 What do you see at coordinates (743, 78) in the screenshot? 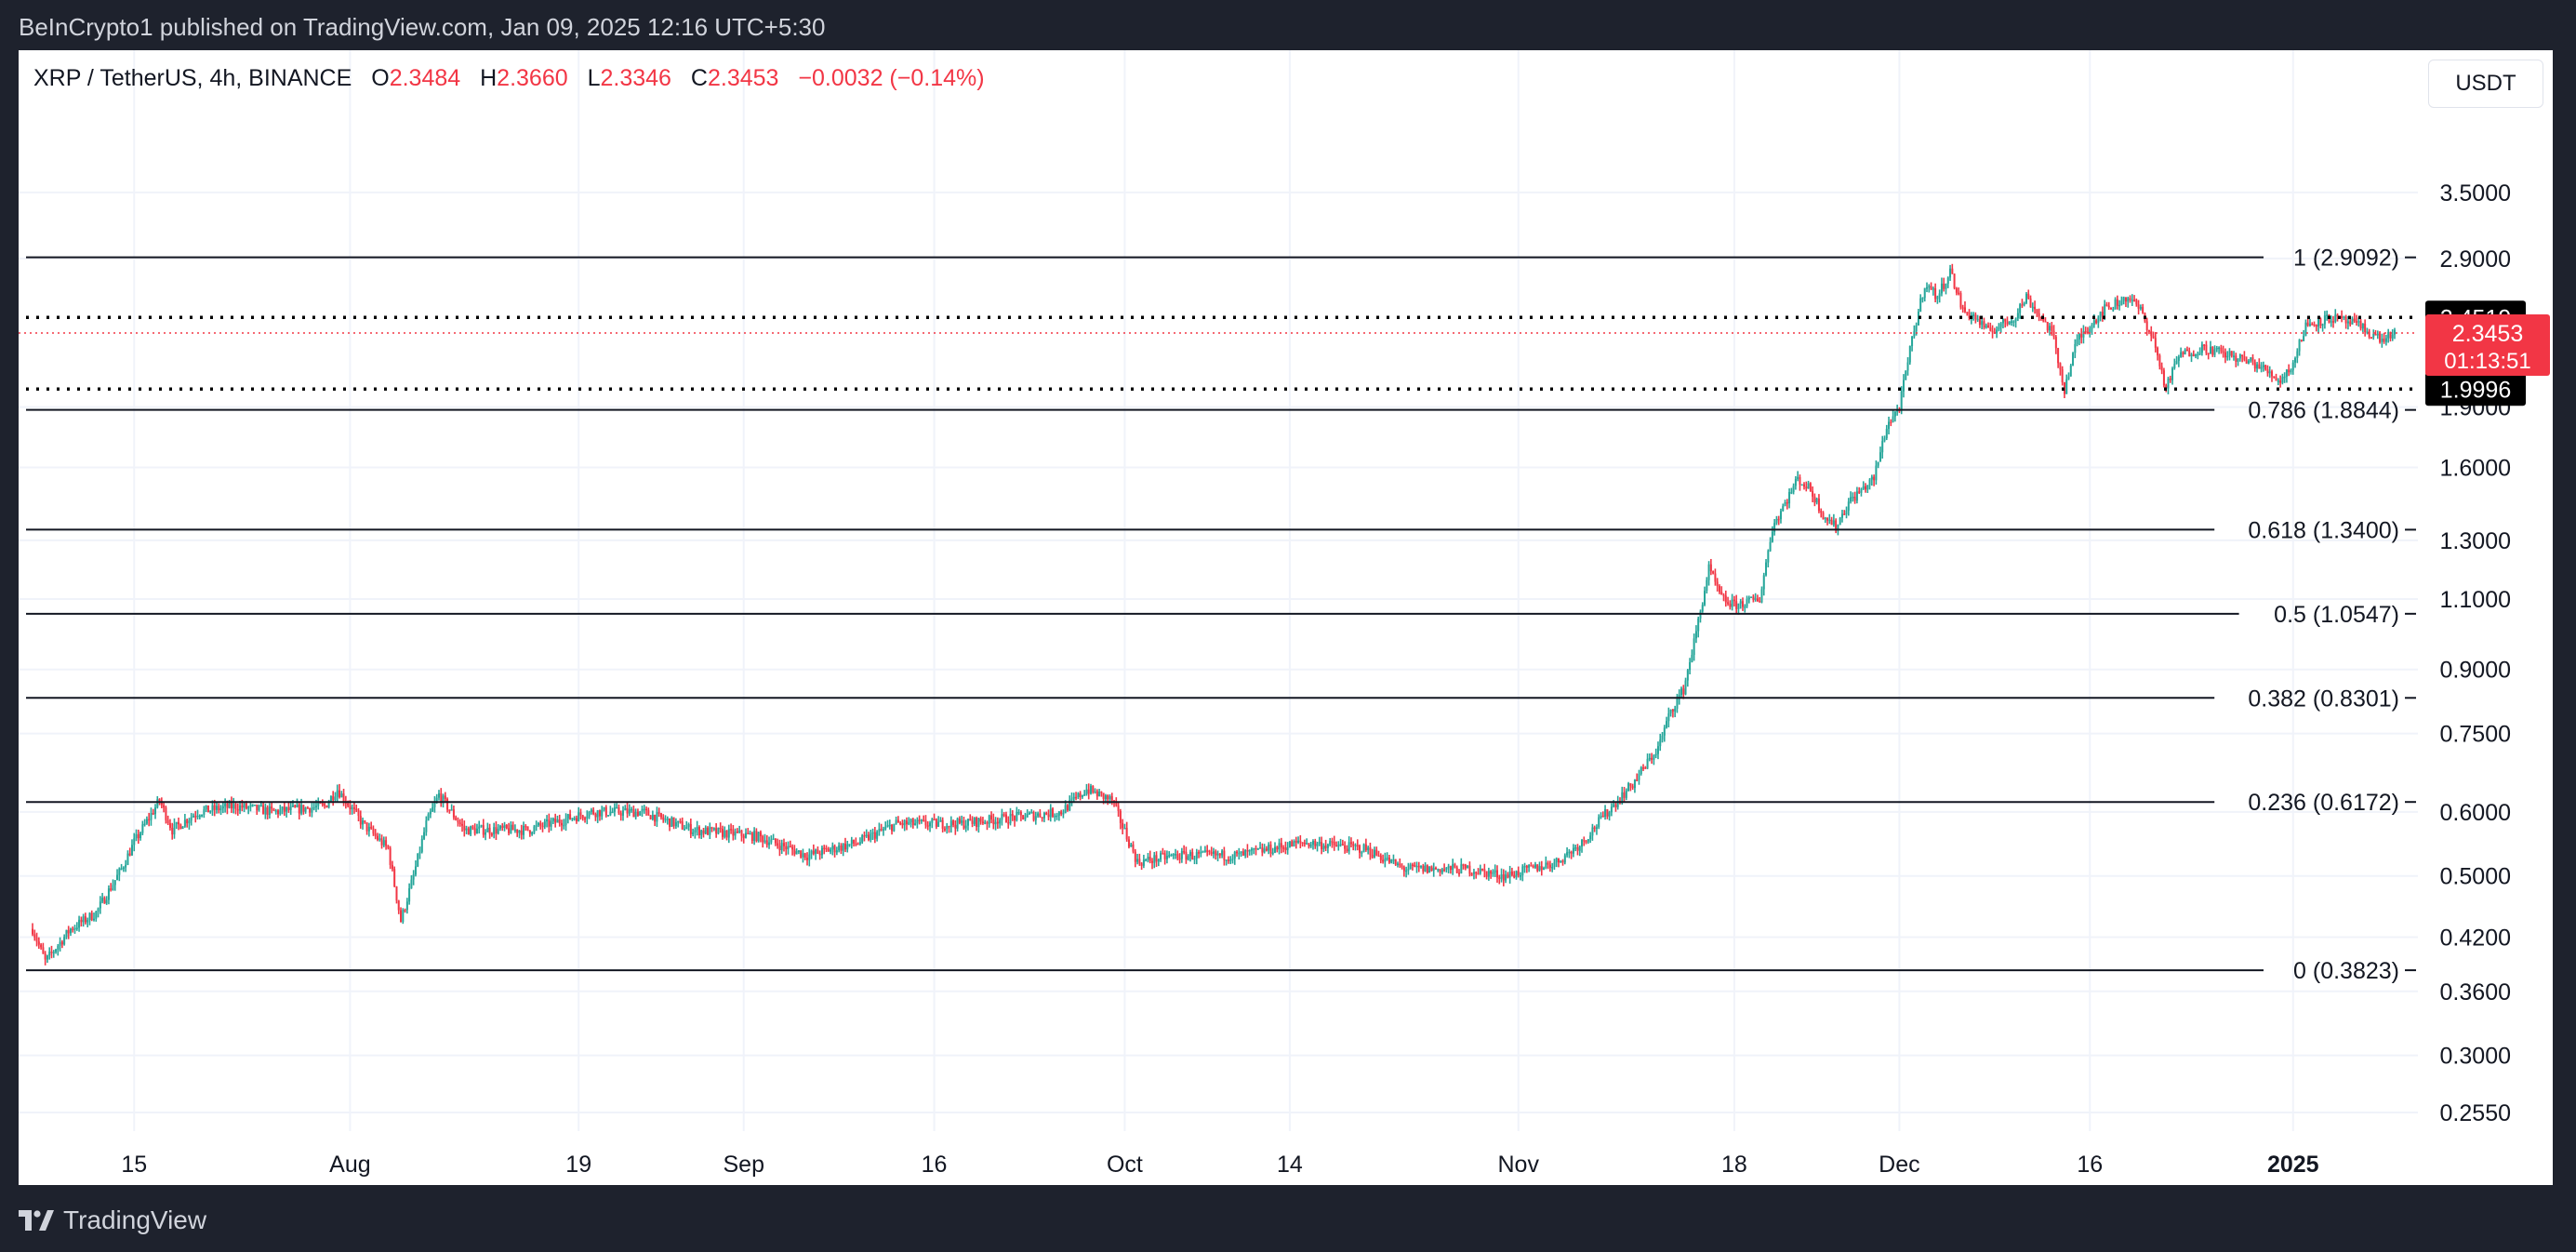
I see `close-value: 2.3453` at bounding box center [743, 78].